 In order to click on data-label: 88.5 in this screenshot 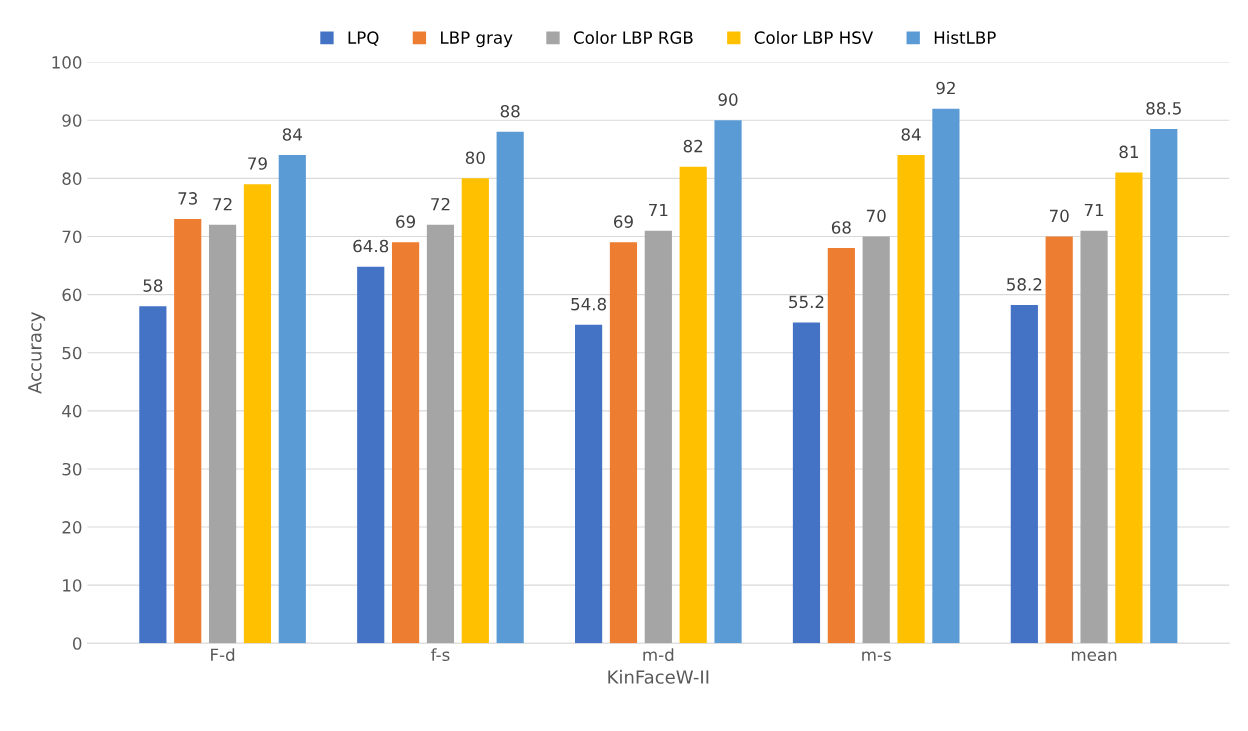, I will do `click(1163, 108)`.